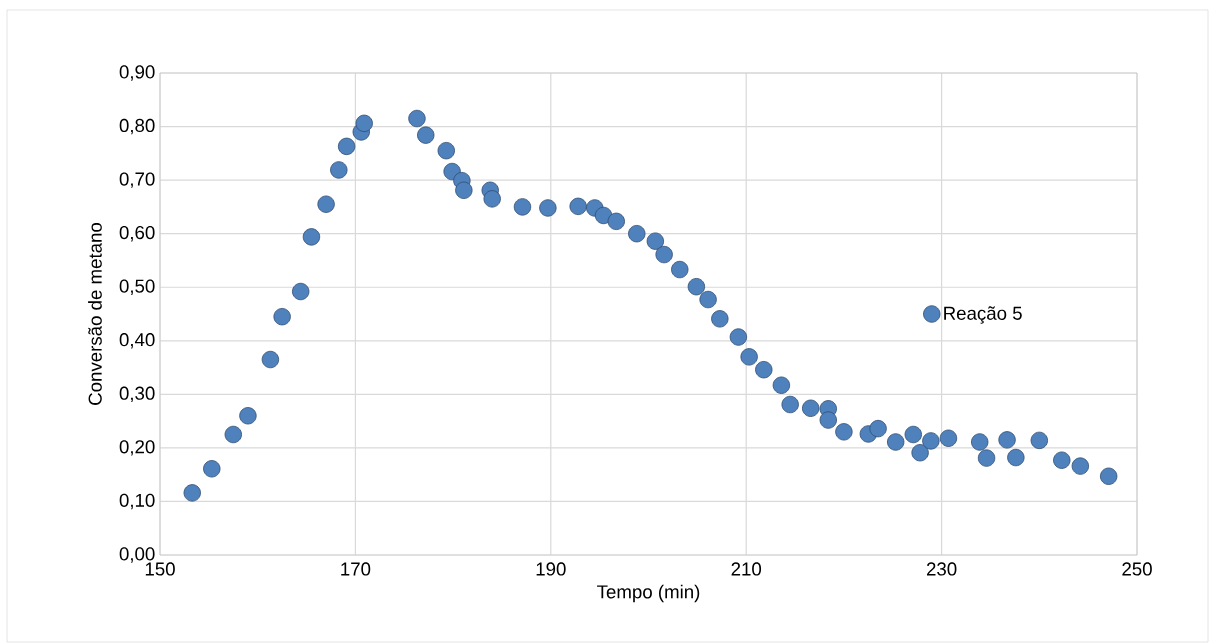  What do you see at coordinates (137, 394) in the screenshot?
I see `y-tick-label: 0,30` at bounding box center [137, 394].